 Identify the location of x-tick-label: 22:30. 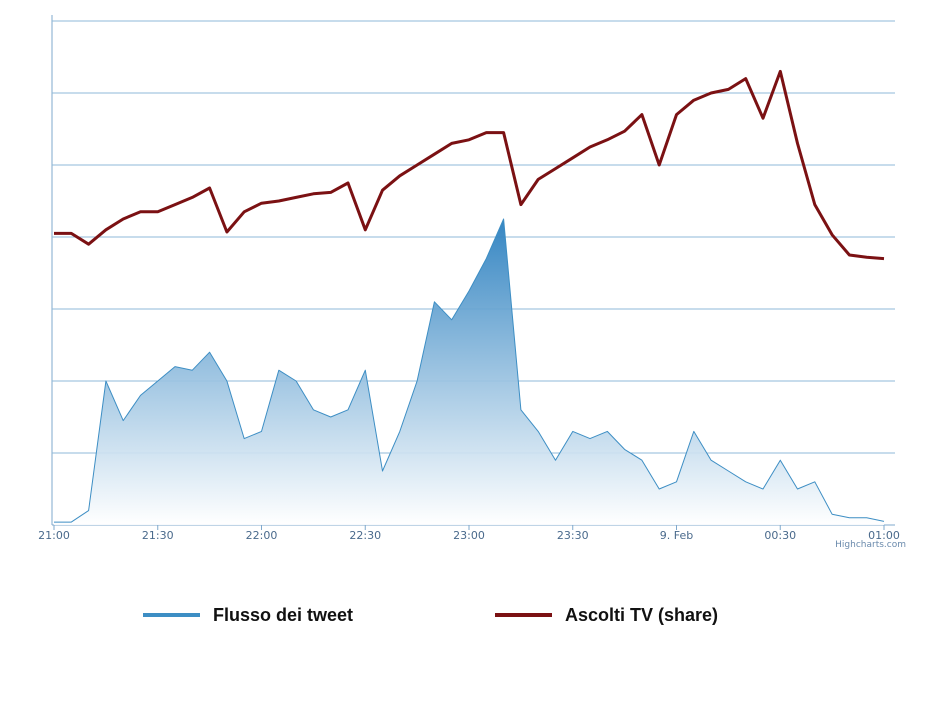
(365, 535).